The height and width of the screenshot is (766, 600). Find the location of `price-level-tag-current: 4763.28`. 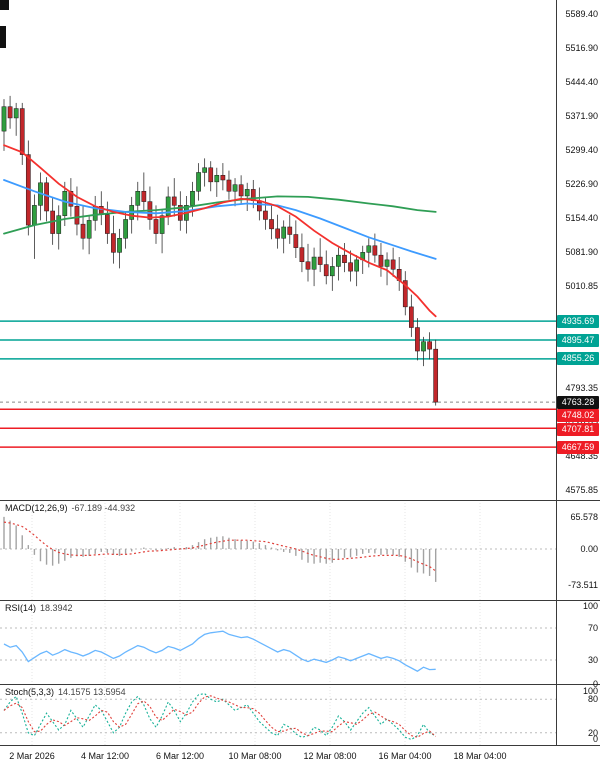

price-level-tag-current: 4763.28 is located at coordinates (578, 402).